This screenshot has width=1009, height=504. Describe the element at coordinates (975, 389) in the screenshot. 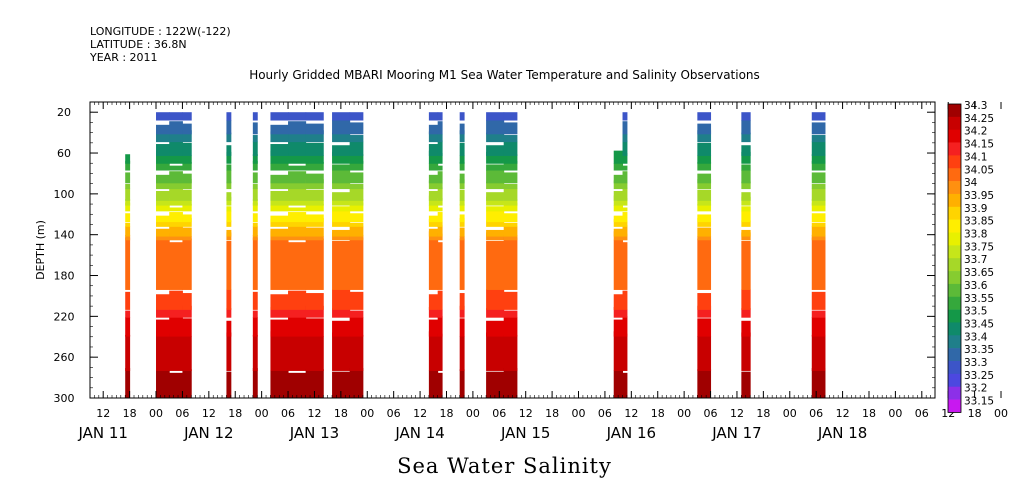

I see `colorbar-label: 33.2` at that location.